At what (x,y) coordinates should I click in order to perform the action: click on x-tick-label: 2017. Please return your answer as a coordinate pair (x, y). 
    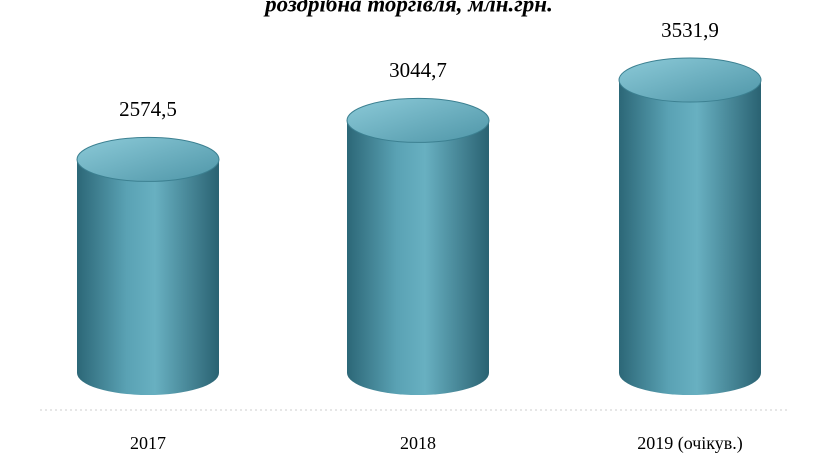
    Looking at the image, I should click on (148, 443).